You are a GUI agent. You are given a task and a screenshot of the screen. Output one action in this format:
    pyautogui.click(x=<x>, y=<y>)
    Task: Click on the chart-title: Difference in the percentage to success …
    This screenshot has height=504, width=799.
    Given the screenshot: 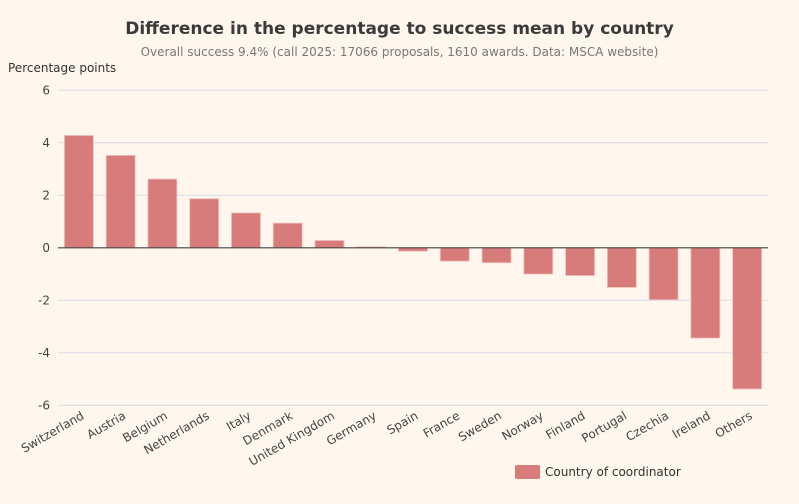 What is the action you would take?
    pyautogui.click(x=399, y=29)
    